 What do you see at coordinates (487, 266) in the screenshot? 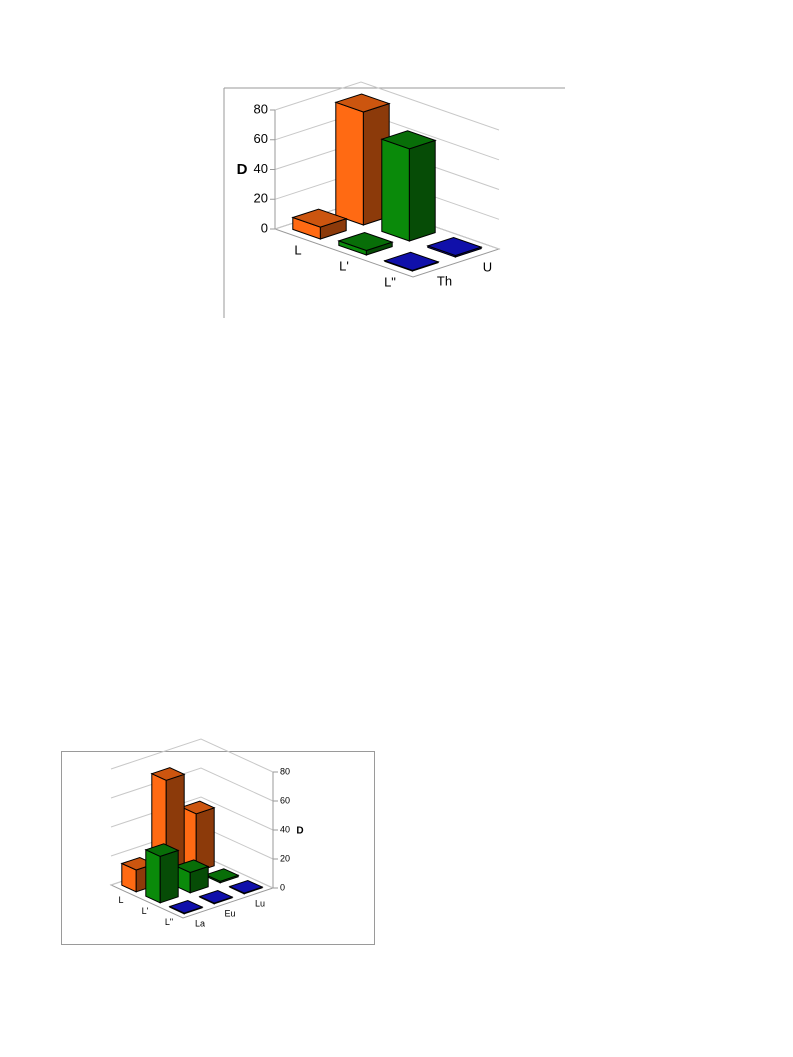
I see `category-label: U` at bounding box center [487, 266].